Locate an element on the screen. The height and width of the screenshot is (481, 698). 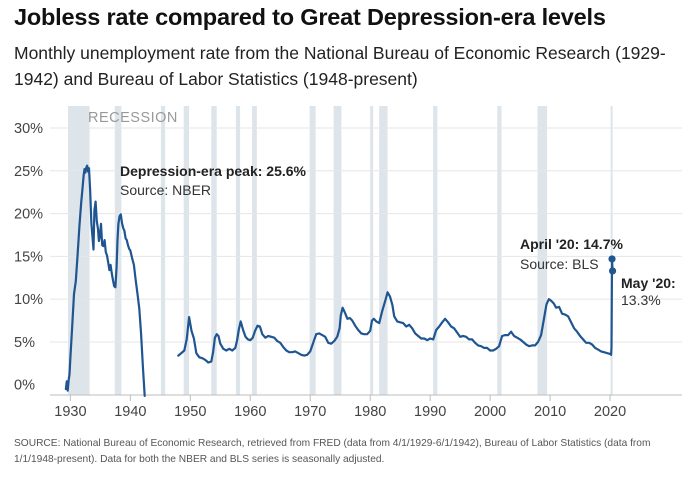
y-tick-label-5: 5% is located at coordinates (24, 343).